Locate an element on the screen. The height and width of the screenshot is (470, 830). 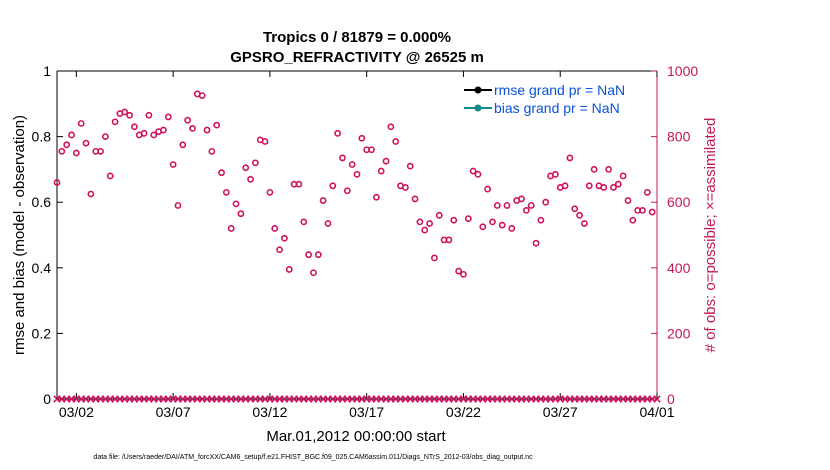
assimilated-obs-stroke is located at coordinates (657, 399).